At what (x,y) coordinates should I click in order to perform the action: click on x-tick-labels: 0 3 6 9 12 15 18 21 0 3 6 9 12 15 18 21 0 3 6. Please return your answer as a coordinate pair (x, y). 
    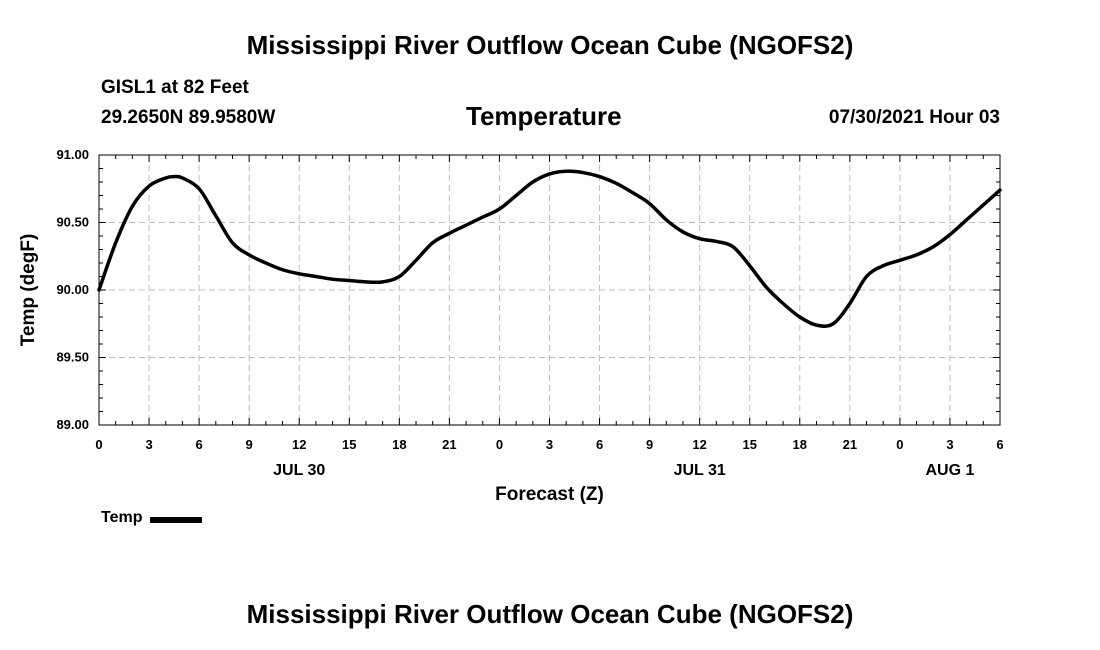
    Looking at the image, I should click on (549, 444).